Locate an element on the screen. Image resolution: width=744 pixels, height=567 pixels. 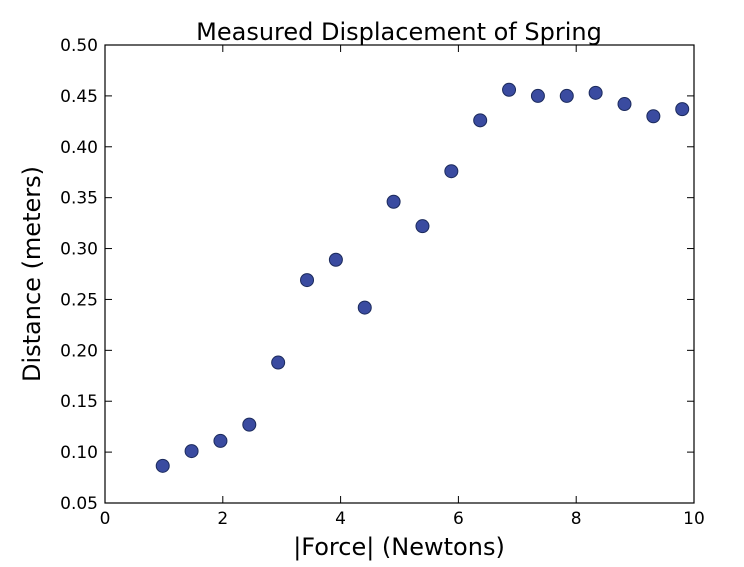
y-tick-label: 0.25 is located at coordinates (79, 300).